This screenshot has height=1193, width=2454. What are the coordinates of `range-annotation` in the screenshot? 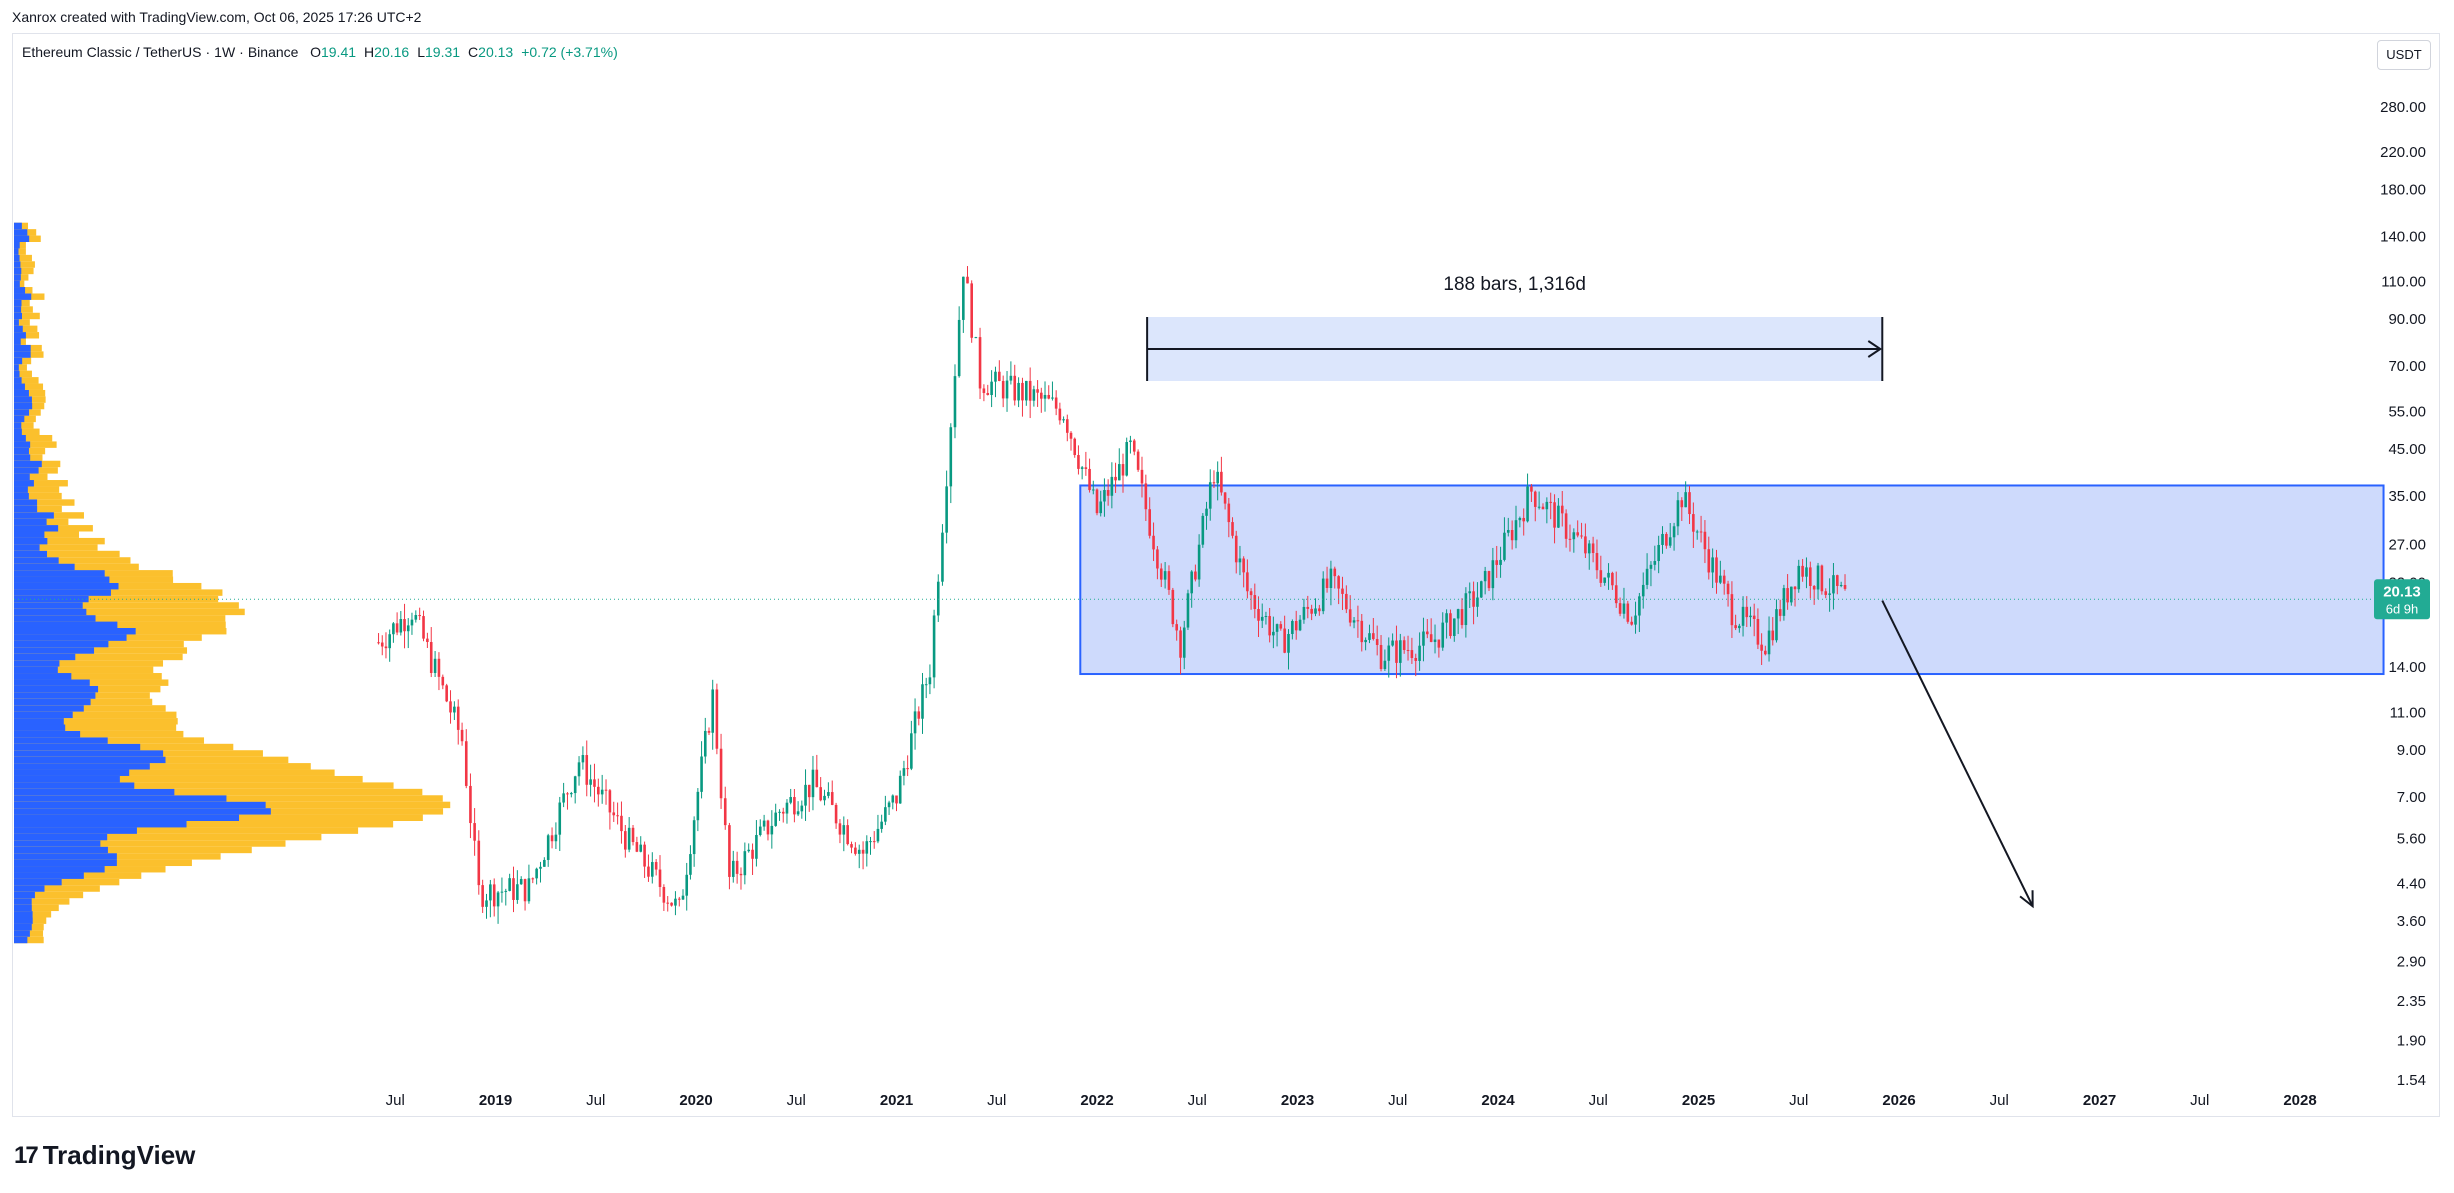 It's located at (1732, 580).